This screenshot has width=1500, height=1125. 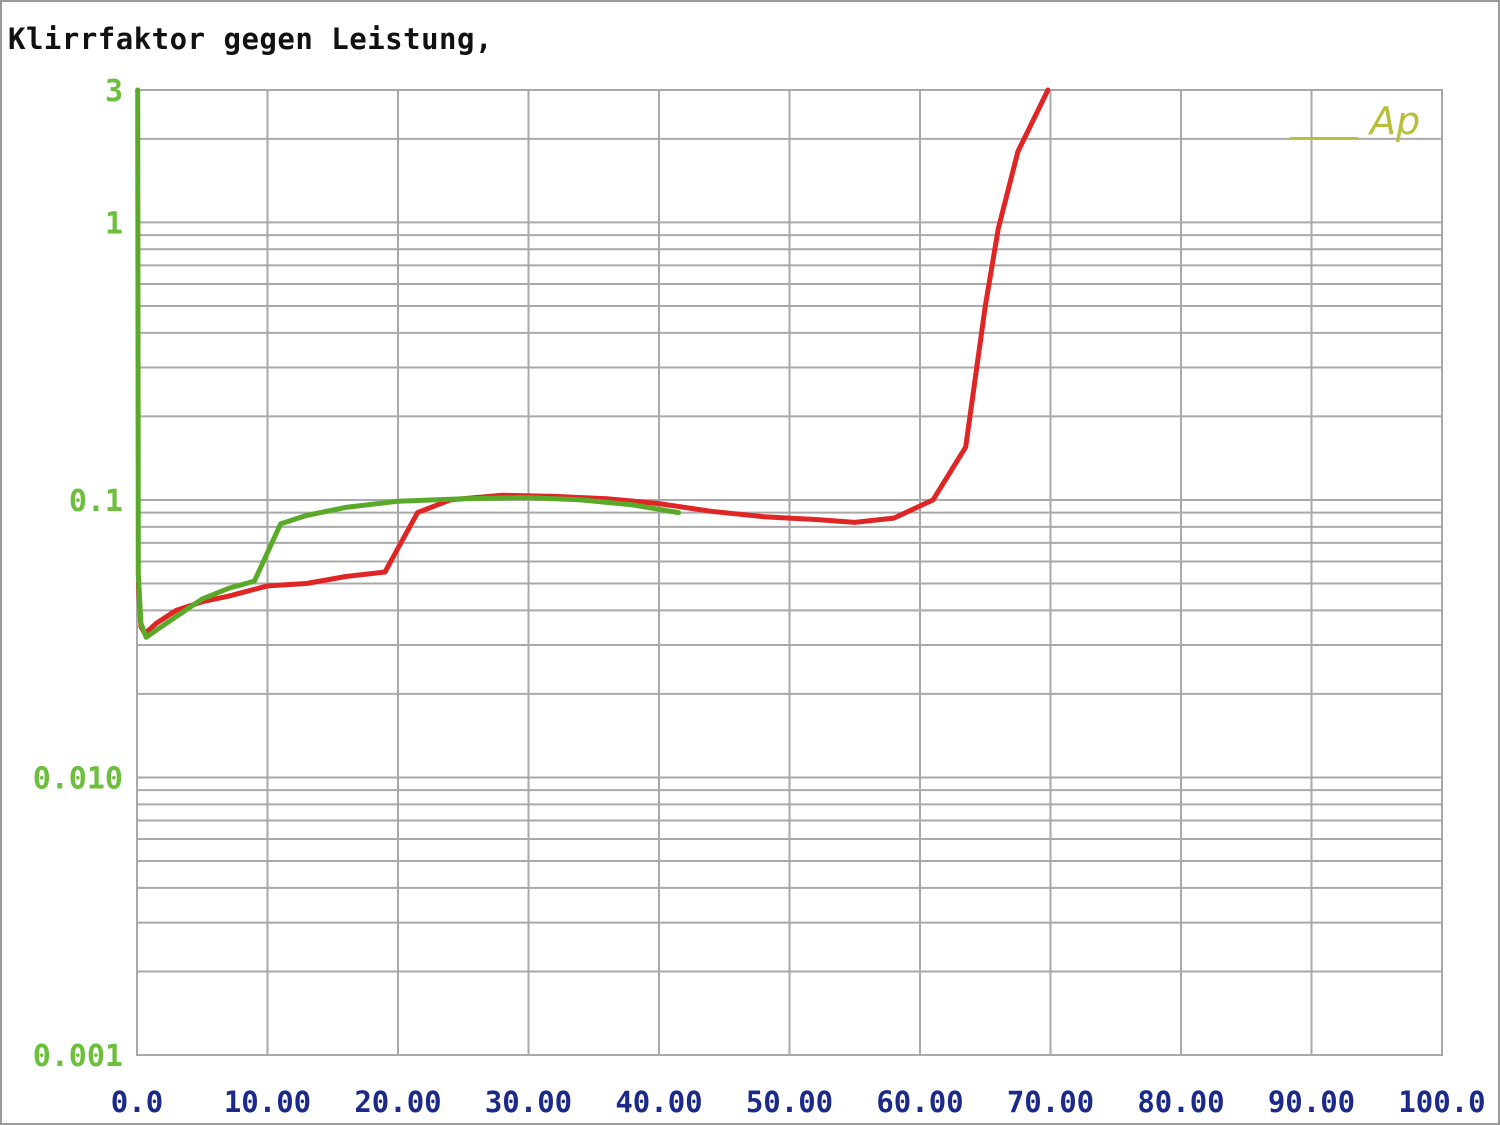 What do you see at coordinates (1393, 121) in the screenshot?
I see `logo-text: Ap` at bounding box center [1393, 121].